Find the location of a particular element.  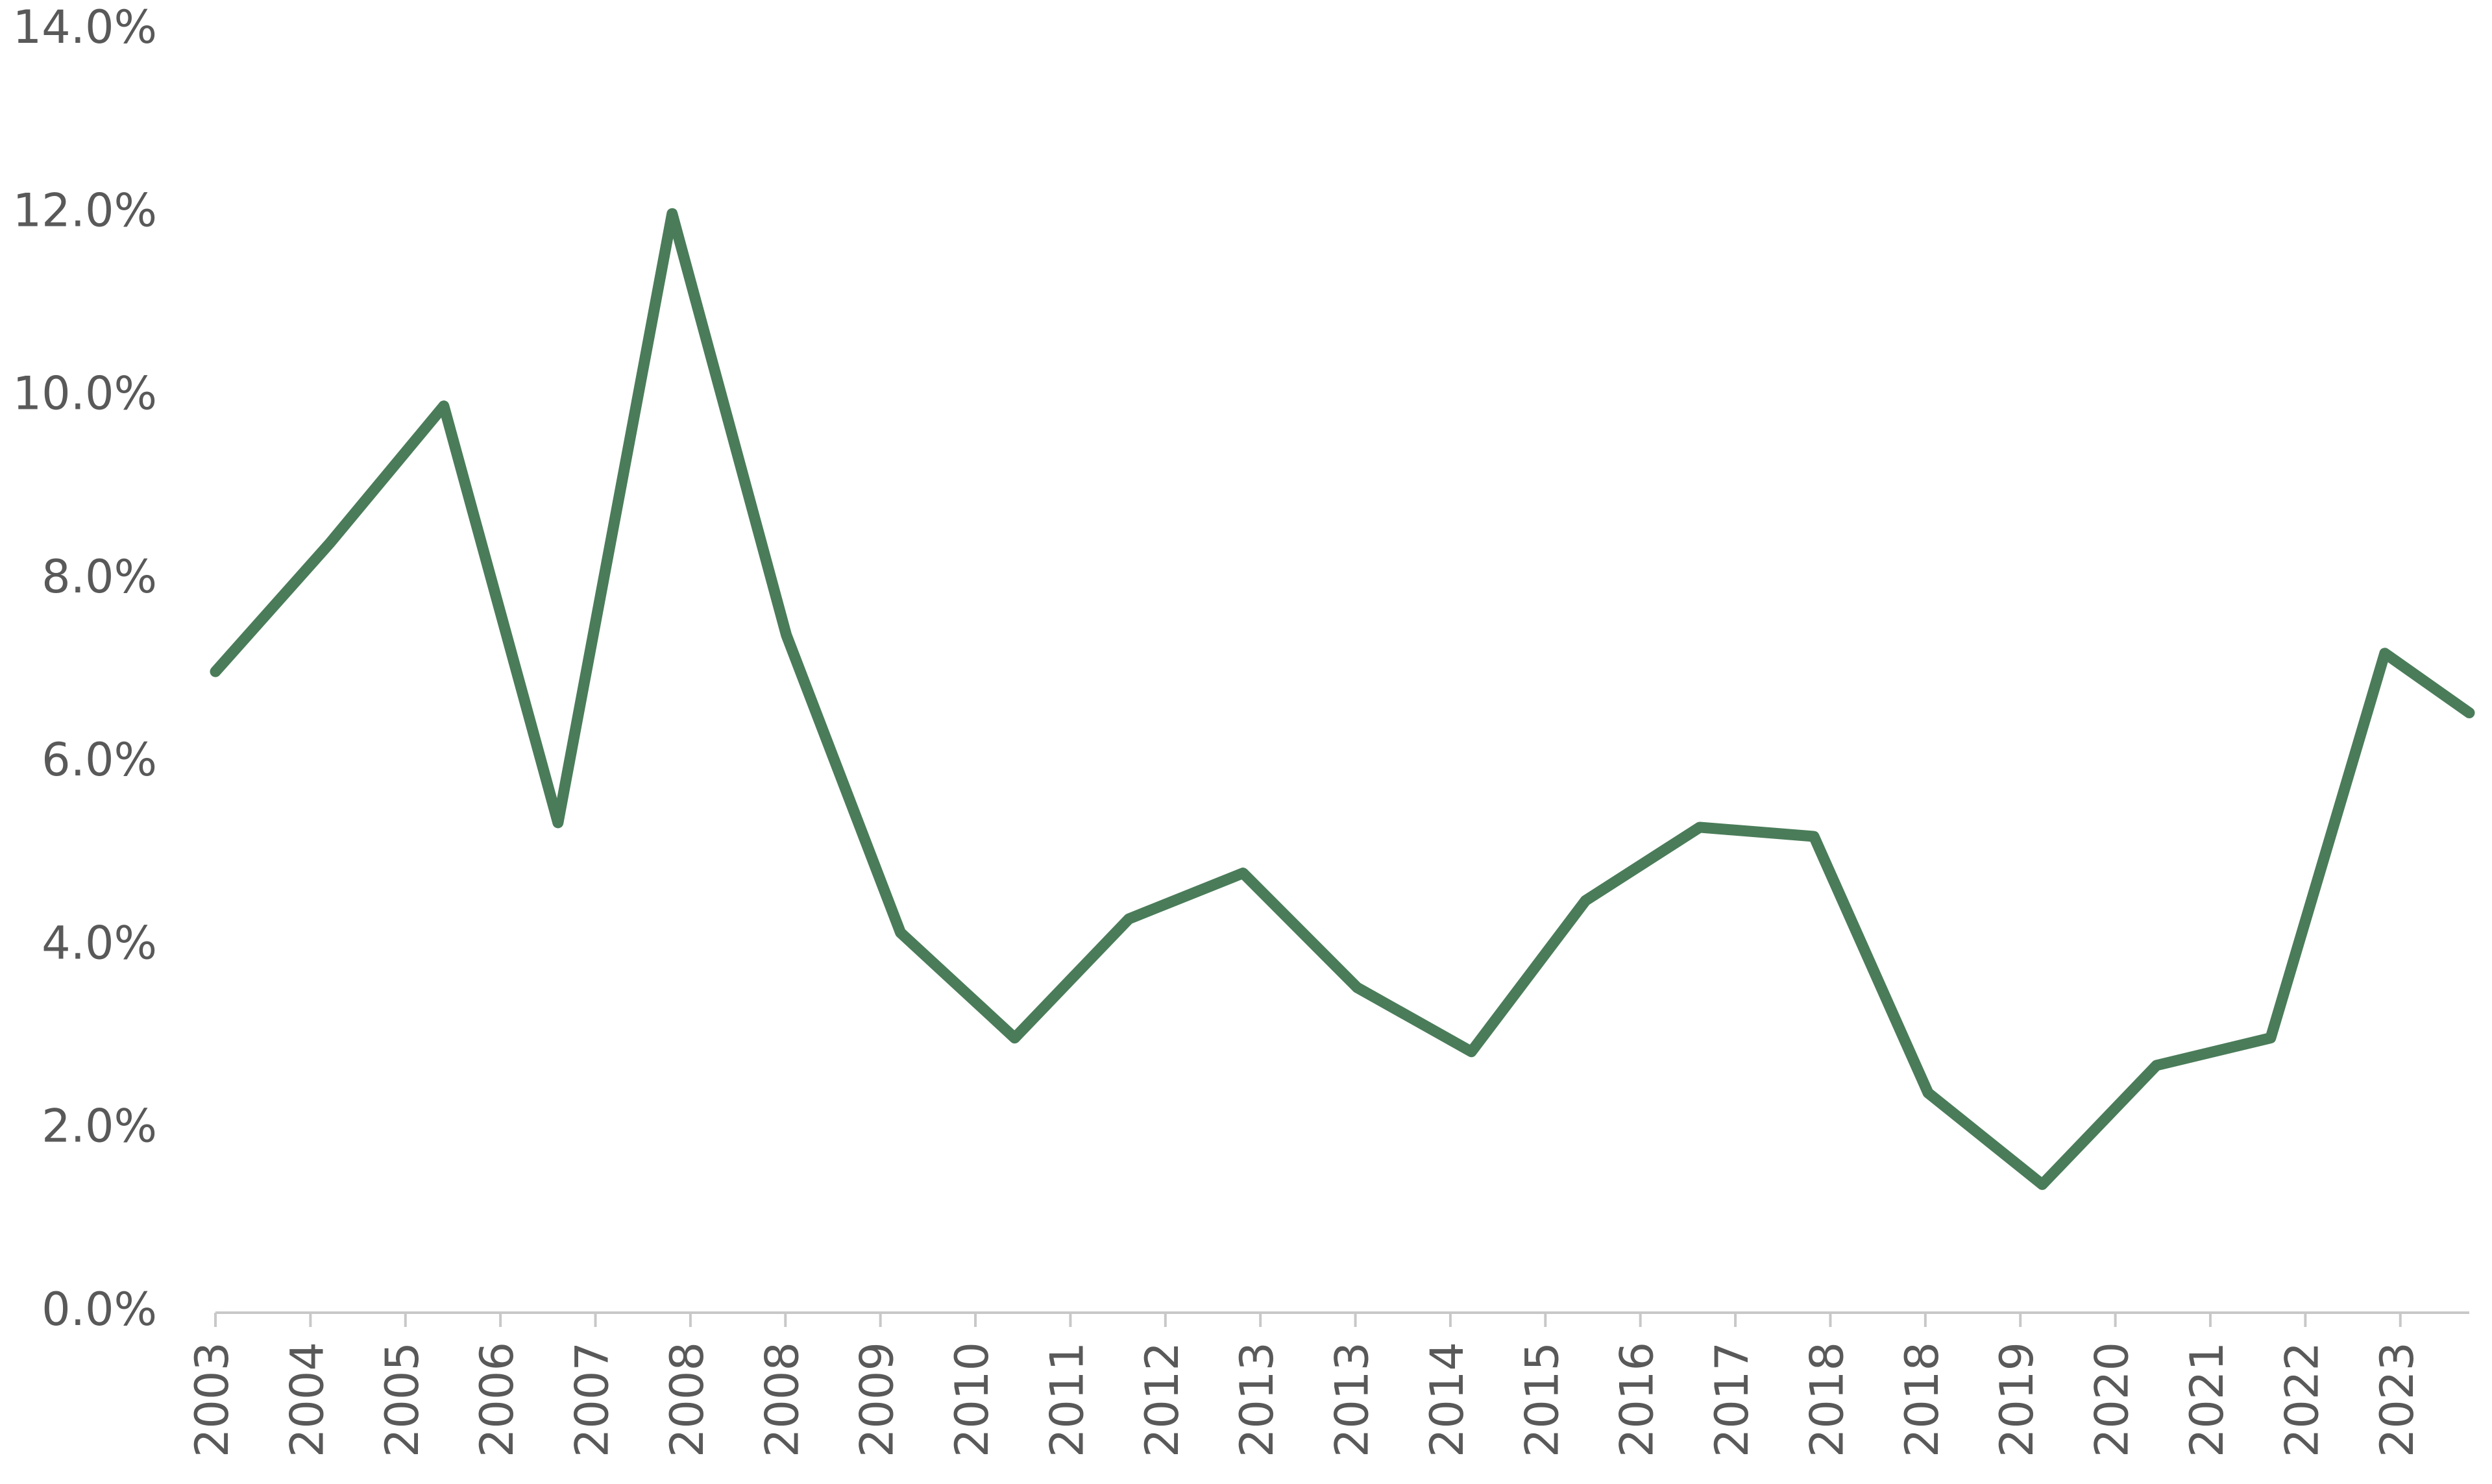

x-tick-label: 2020 is located at coordinates (2112, 1399).